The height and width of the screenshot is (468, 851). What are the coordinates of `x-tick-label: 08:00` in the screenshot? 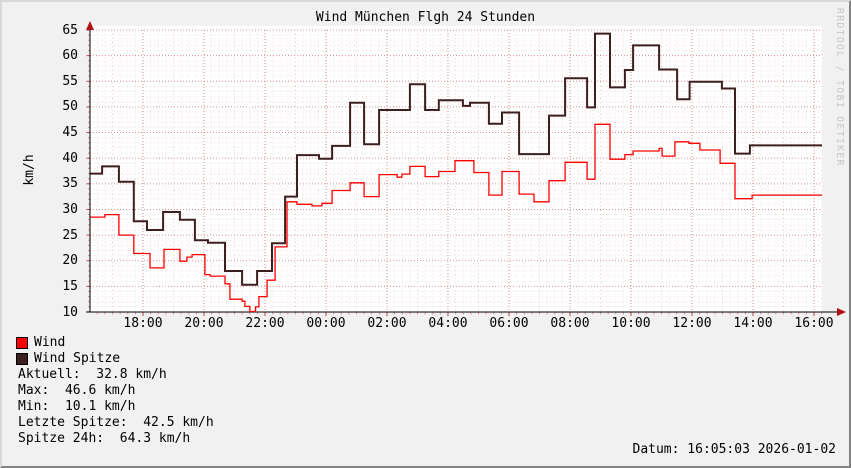 It's located at (570, 323).